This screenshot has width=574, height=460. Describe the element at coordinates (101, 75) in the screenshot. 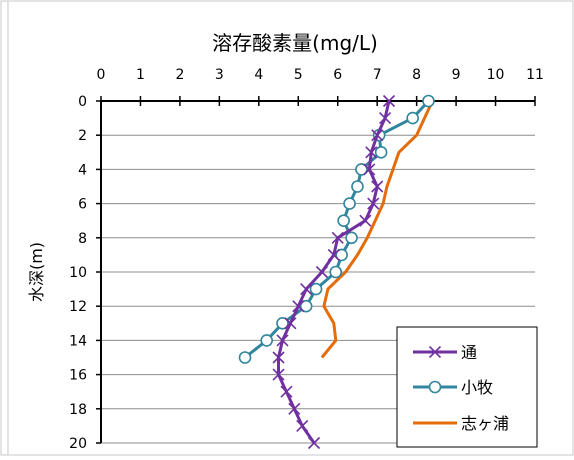

I see `x-tick-label: 0` at that location.